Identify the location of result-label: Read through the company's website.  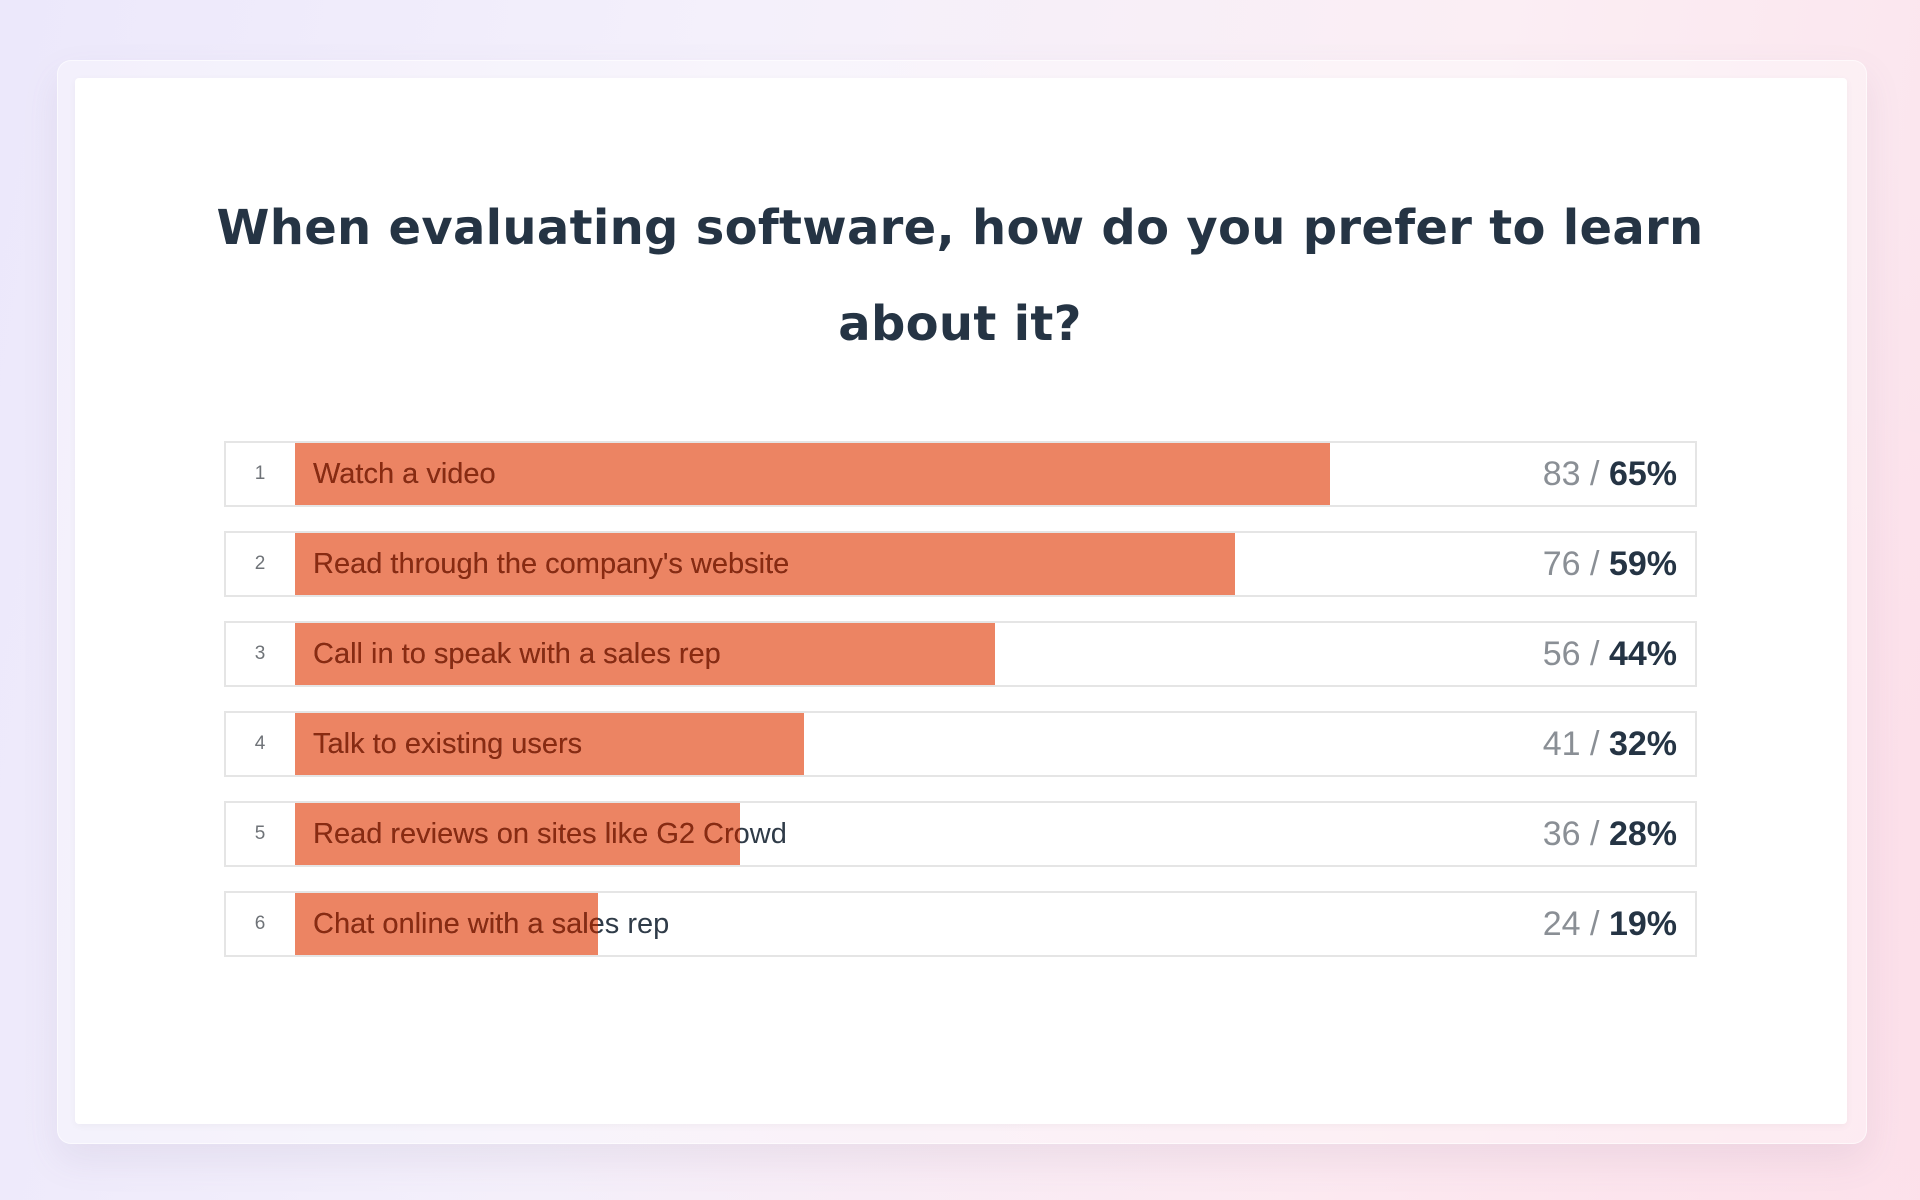
(551, 564).